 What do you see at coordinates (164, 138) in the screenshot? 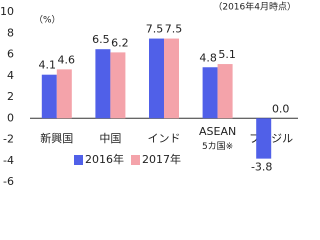
I see `x-tick-label: インド` at bounding box center [164, 138].